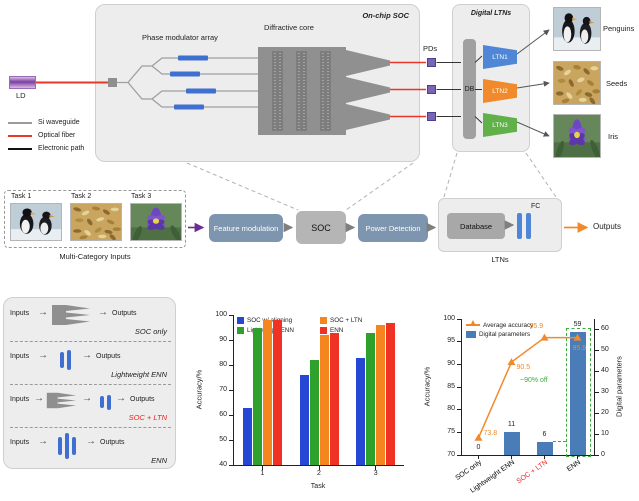 The width and height of the screenshot is (639, 501). What do you see at coordinates (536, 206) in the screenshot?
I see `fc-label: FC` at bounding box center [536, 206].